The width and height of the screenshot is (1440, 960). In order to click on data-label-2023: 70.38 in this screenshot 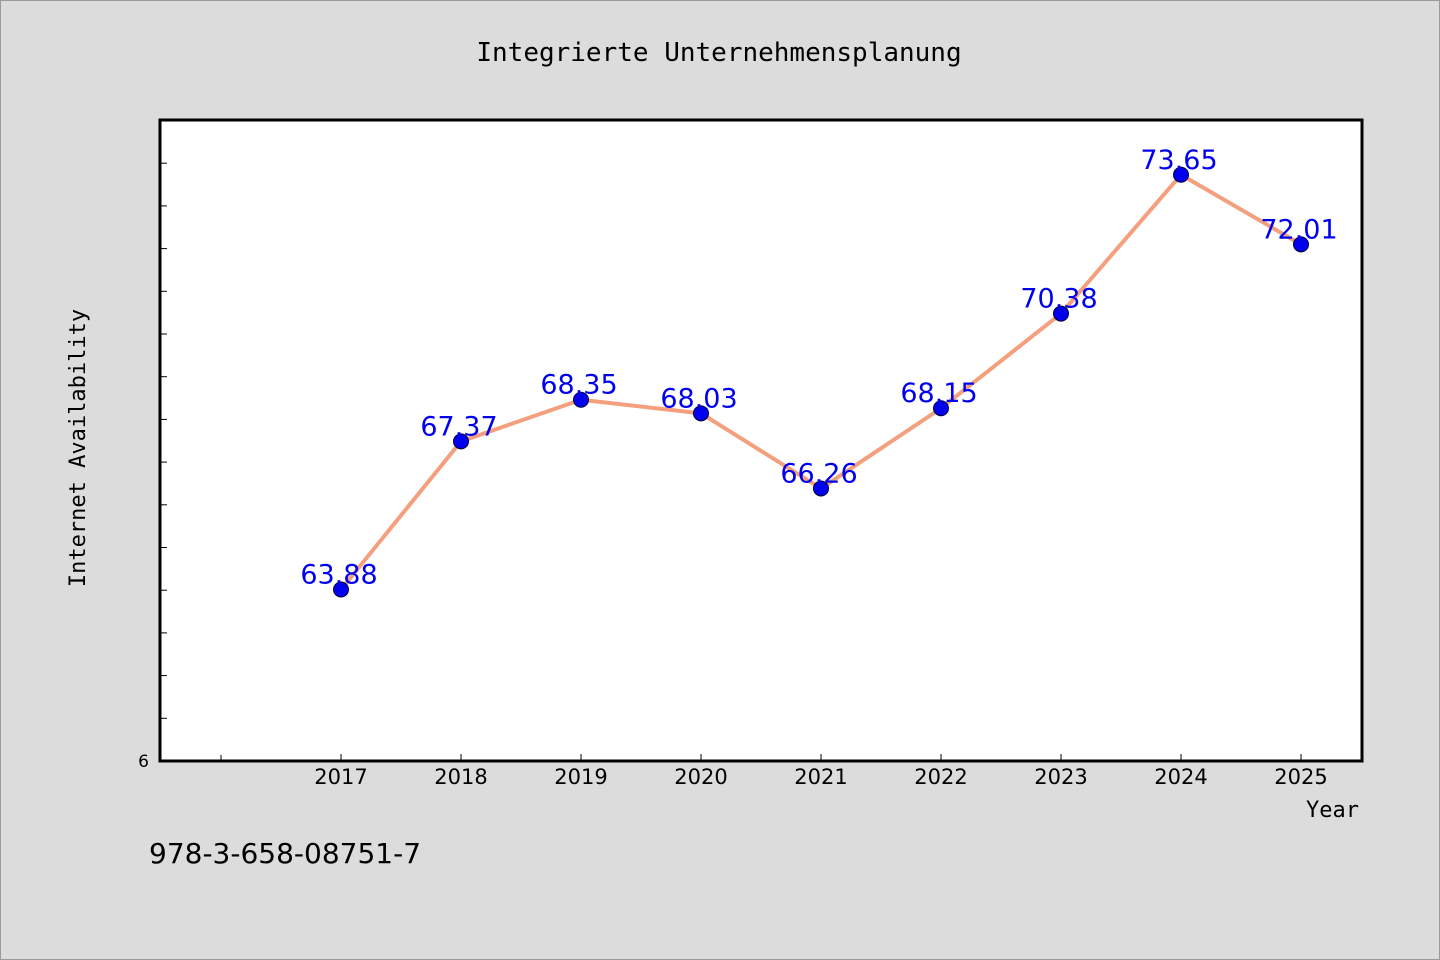, I will do `click(1058, 299)`.